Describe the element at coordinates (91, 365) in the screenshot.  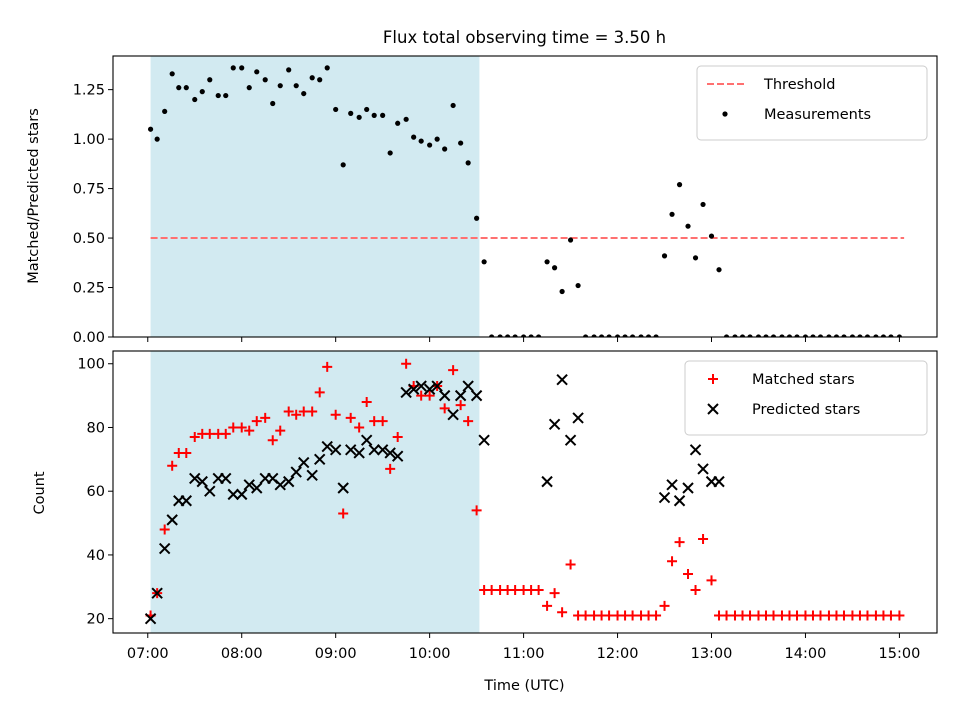
I see `bottom-y-tick-label: 100` at that location.